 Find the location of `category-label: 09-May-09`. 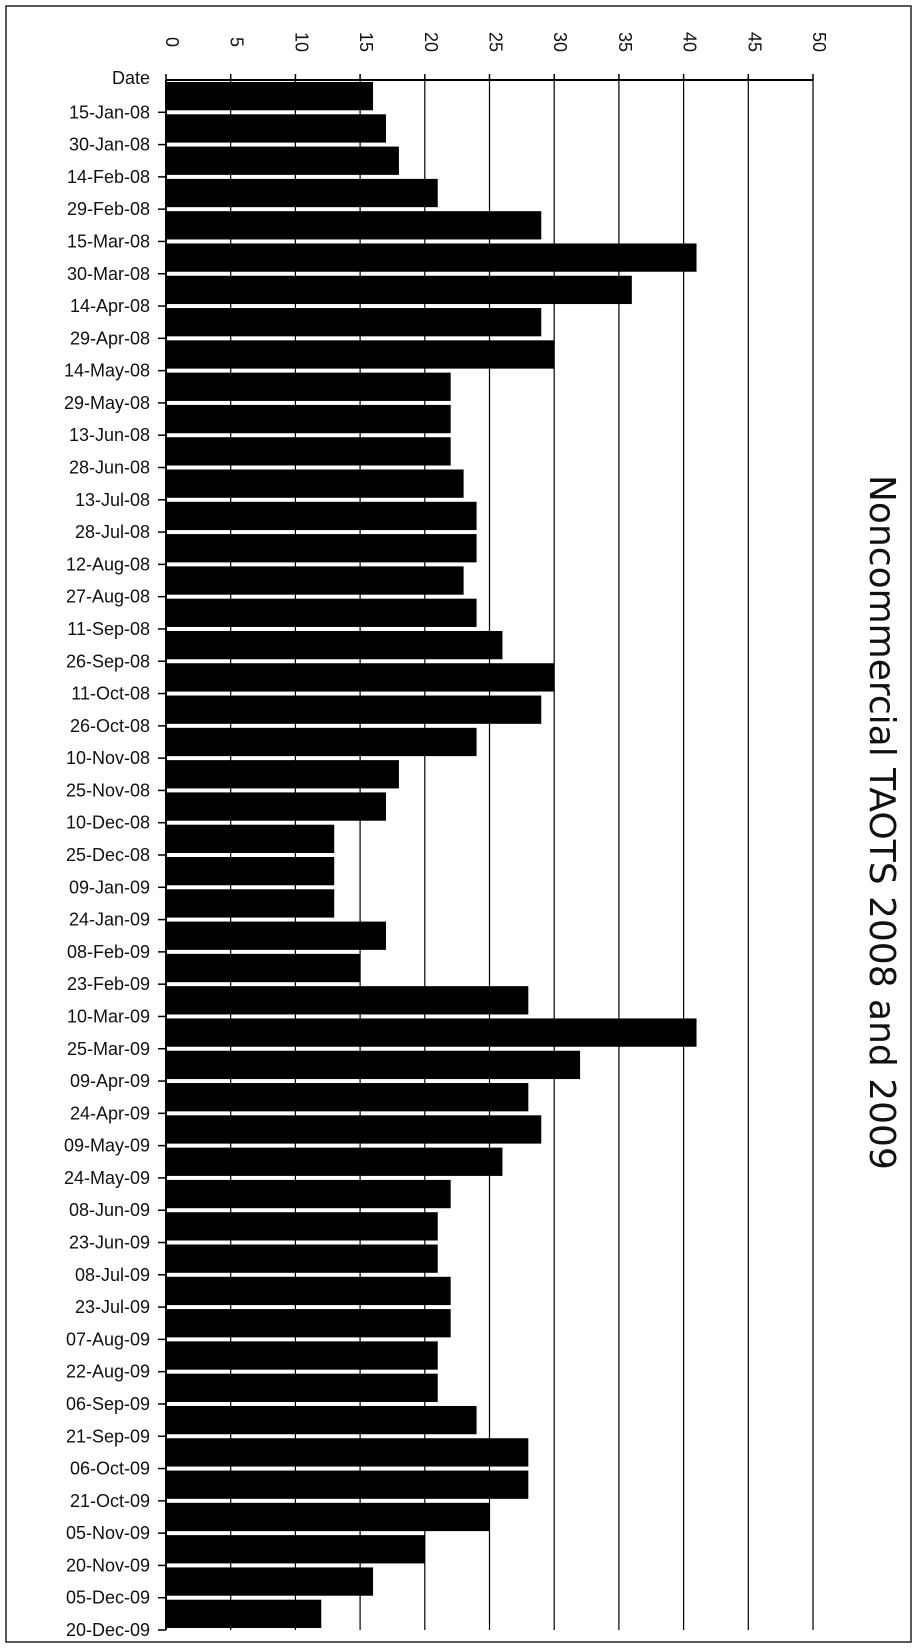

category-label: 09-May-09 is located at coordinates (107, 1146).